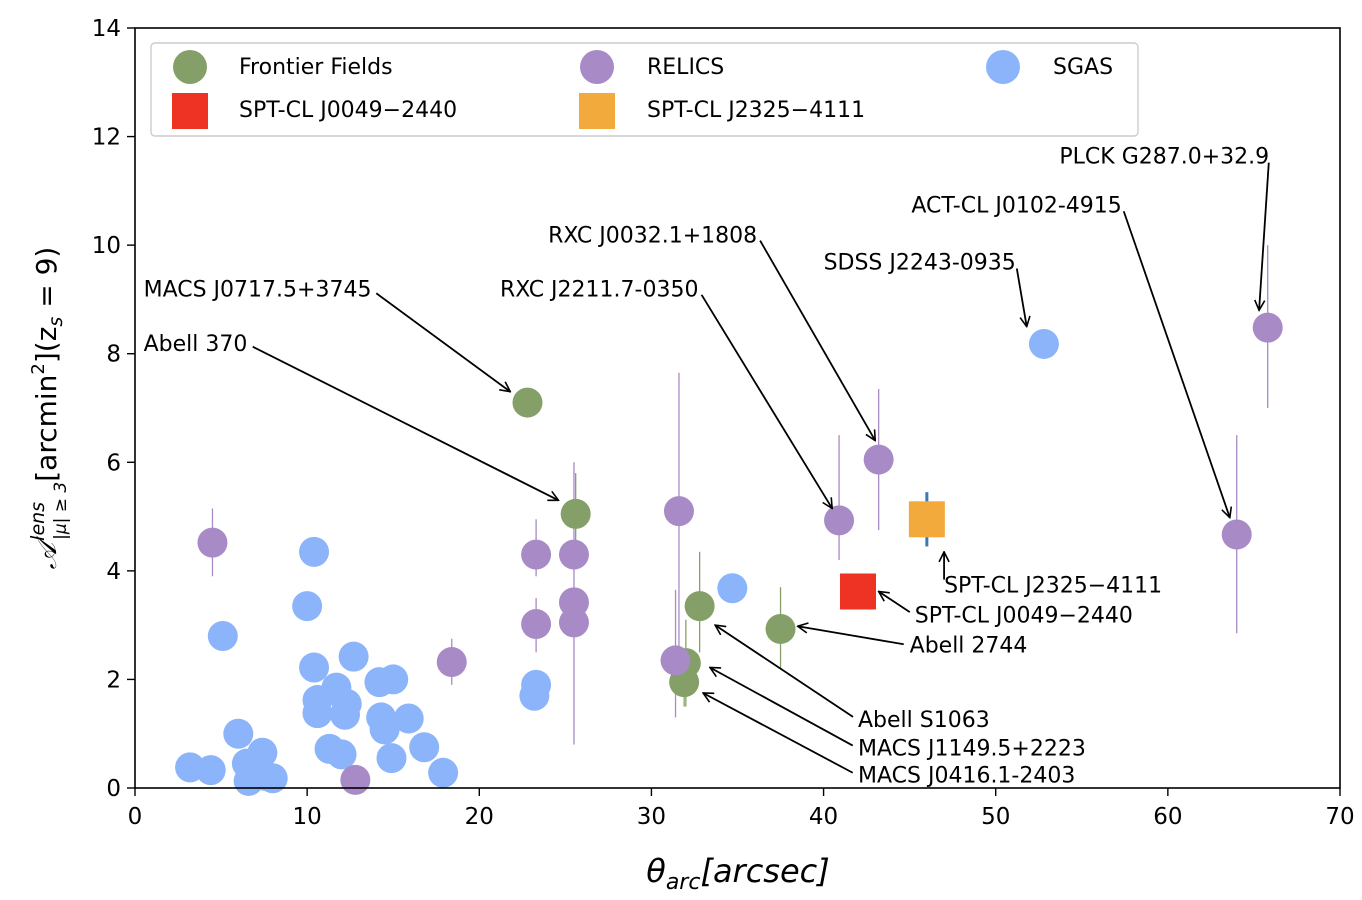  I want to click on y-axis-ticks: 0 2 4 6 8 10 12 14, so click(113, 409).